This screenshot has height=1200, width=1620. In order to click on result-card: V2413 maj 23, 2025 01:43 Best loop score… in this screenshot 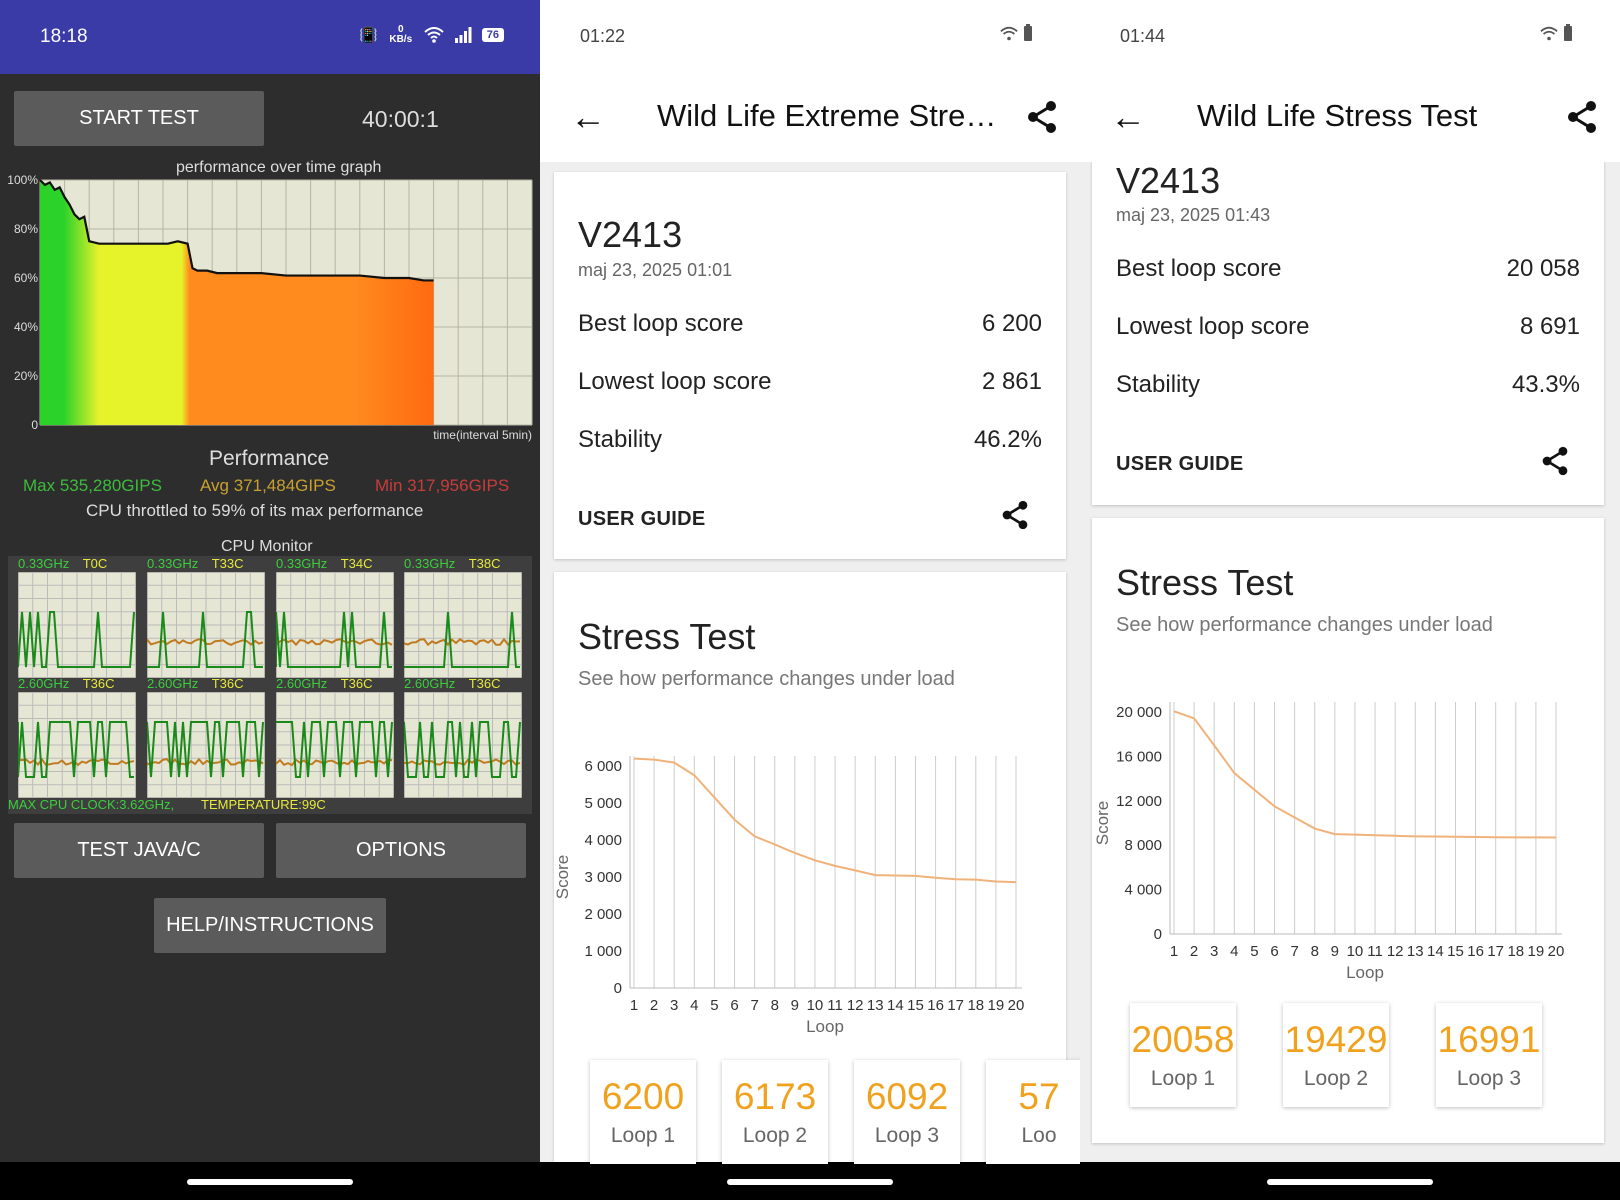, I will do `click(1348, 327)`.